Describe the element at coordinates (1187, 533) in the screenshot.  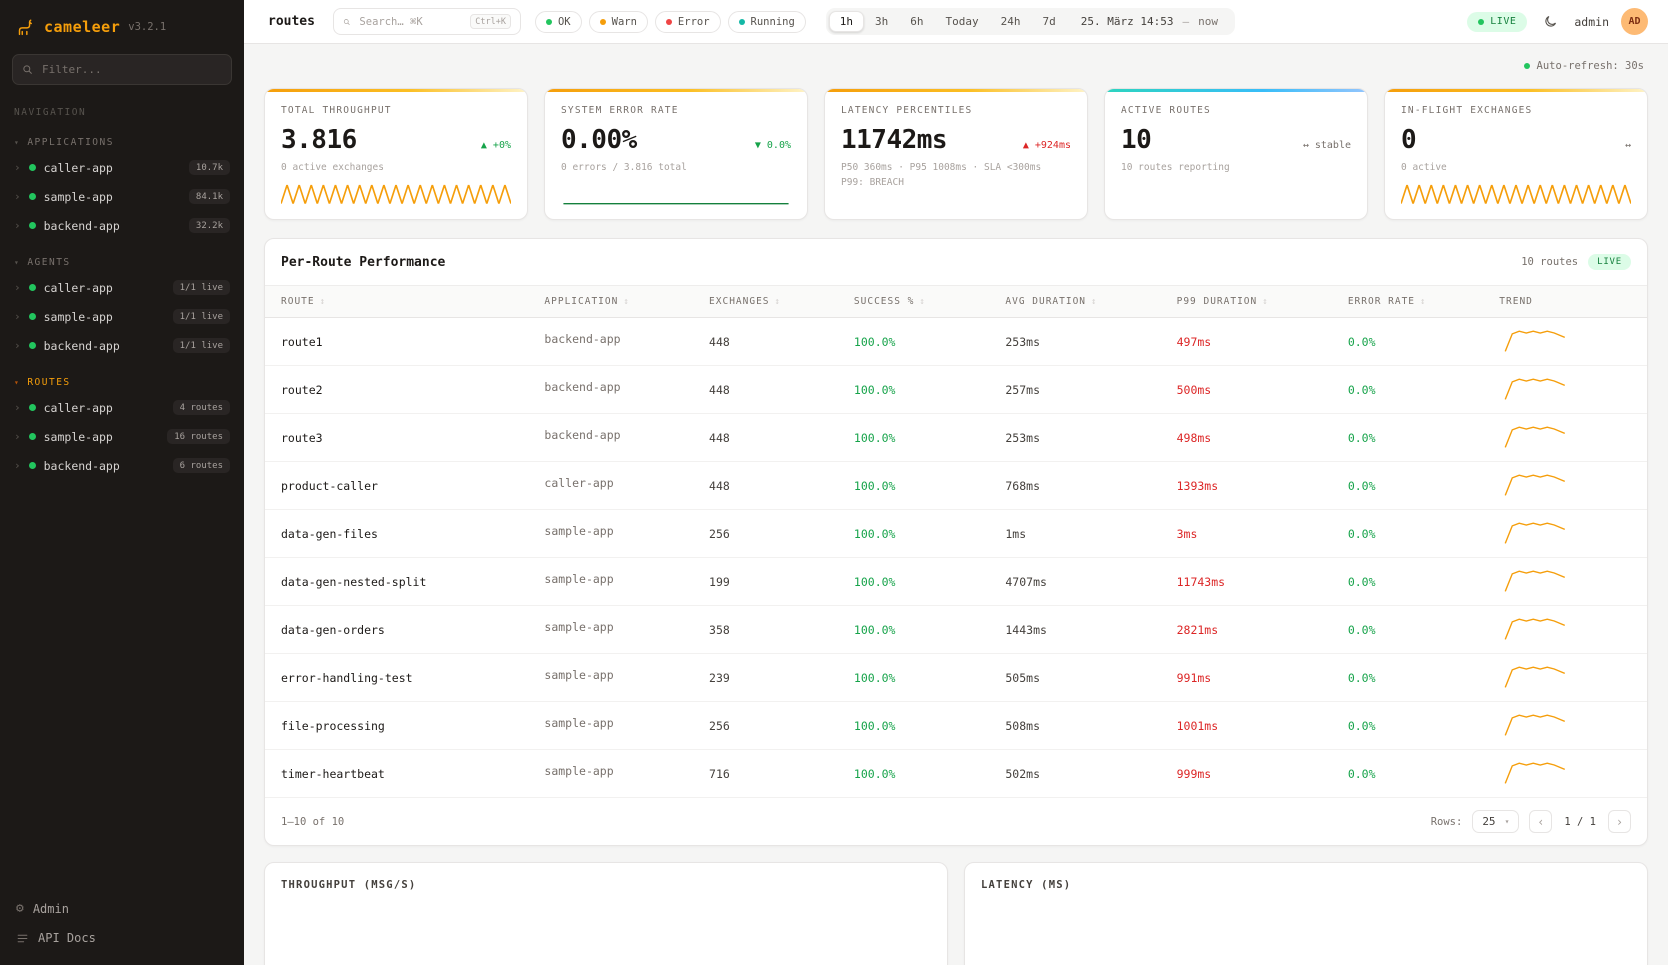
I see `cell-p99-duration: 3ms` at that location.